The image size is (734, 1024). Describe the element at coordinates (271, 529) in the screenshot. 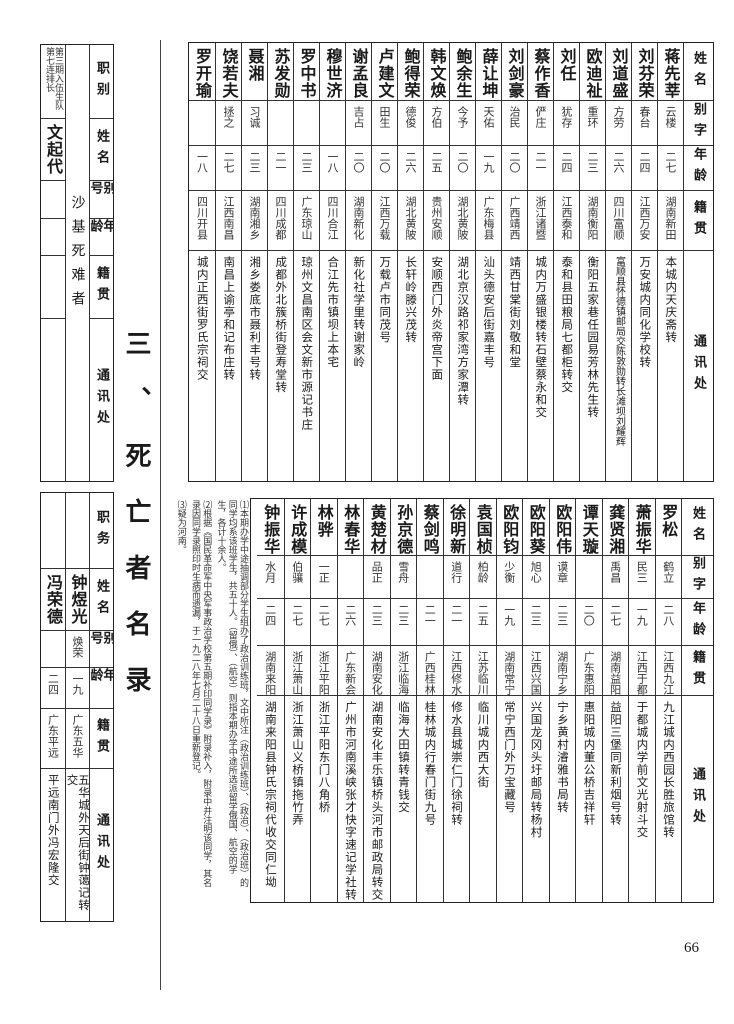

I see `name-cell-text: 钟振华` at that location.